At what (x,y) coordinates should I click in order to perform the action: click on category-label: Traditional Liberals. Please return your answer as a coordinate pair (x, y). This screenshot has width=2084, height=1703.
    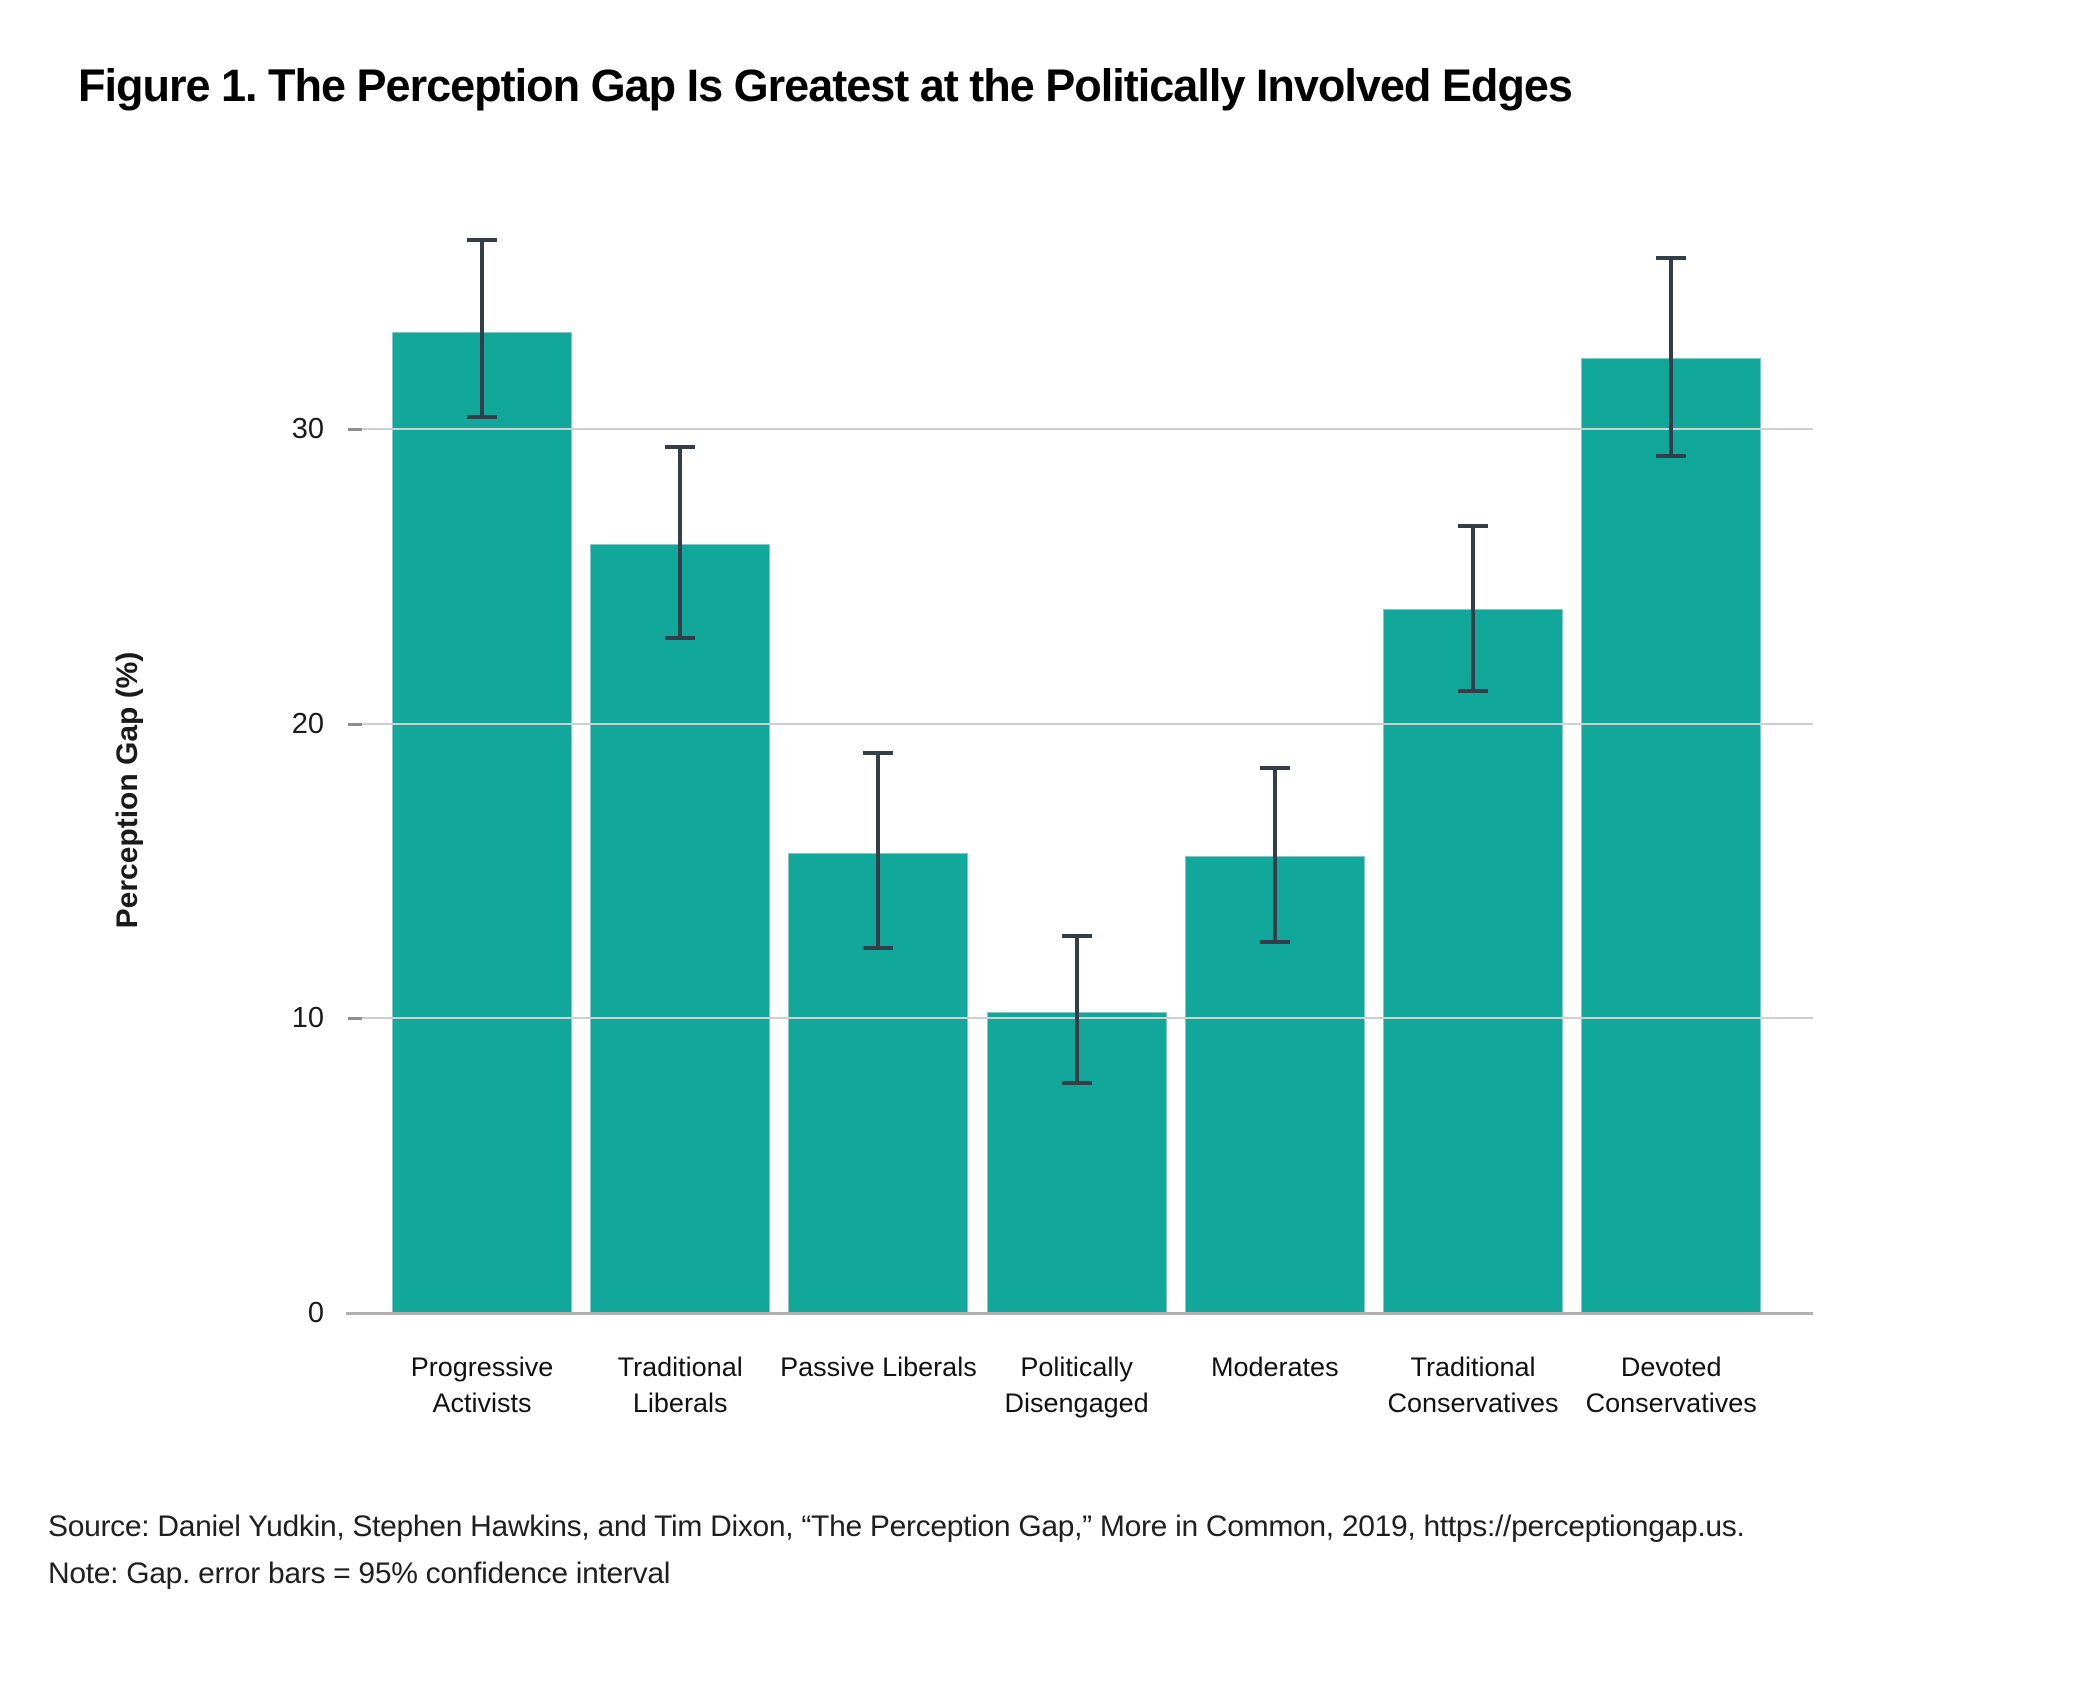
    Looking at the image, I should click on (680, 1385).